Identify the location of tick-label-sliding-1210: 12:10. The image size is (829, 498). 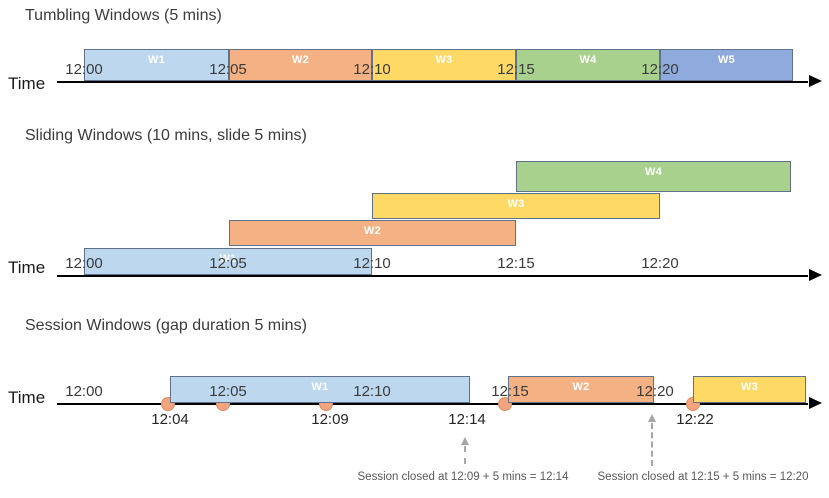
(372, 263).